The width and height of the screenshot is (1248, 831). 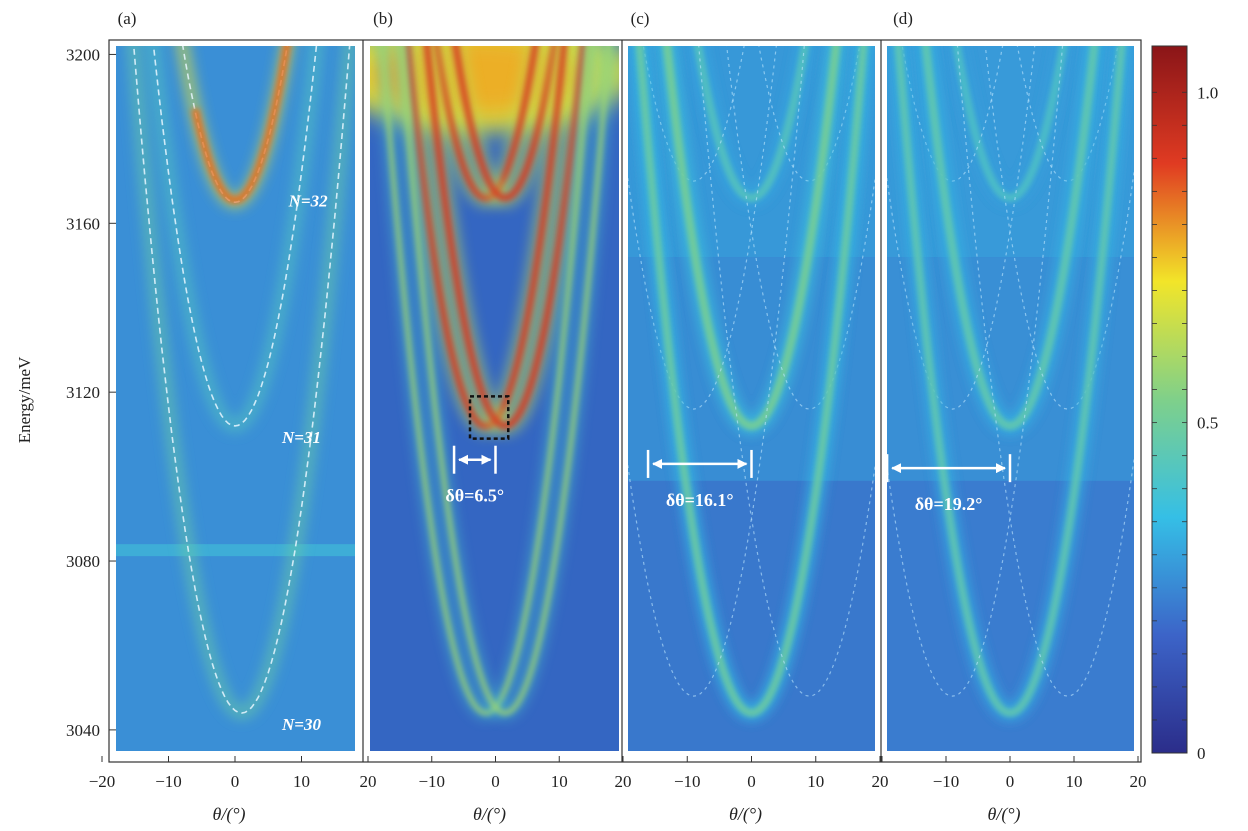 I want to click on y-tick-label: 3120, so click(x=83, y=392).